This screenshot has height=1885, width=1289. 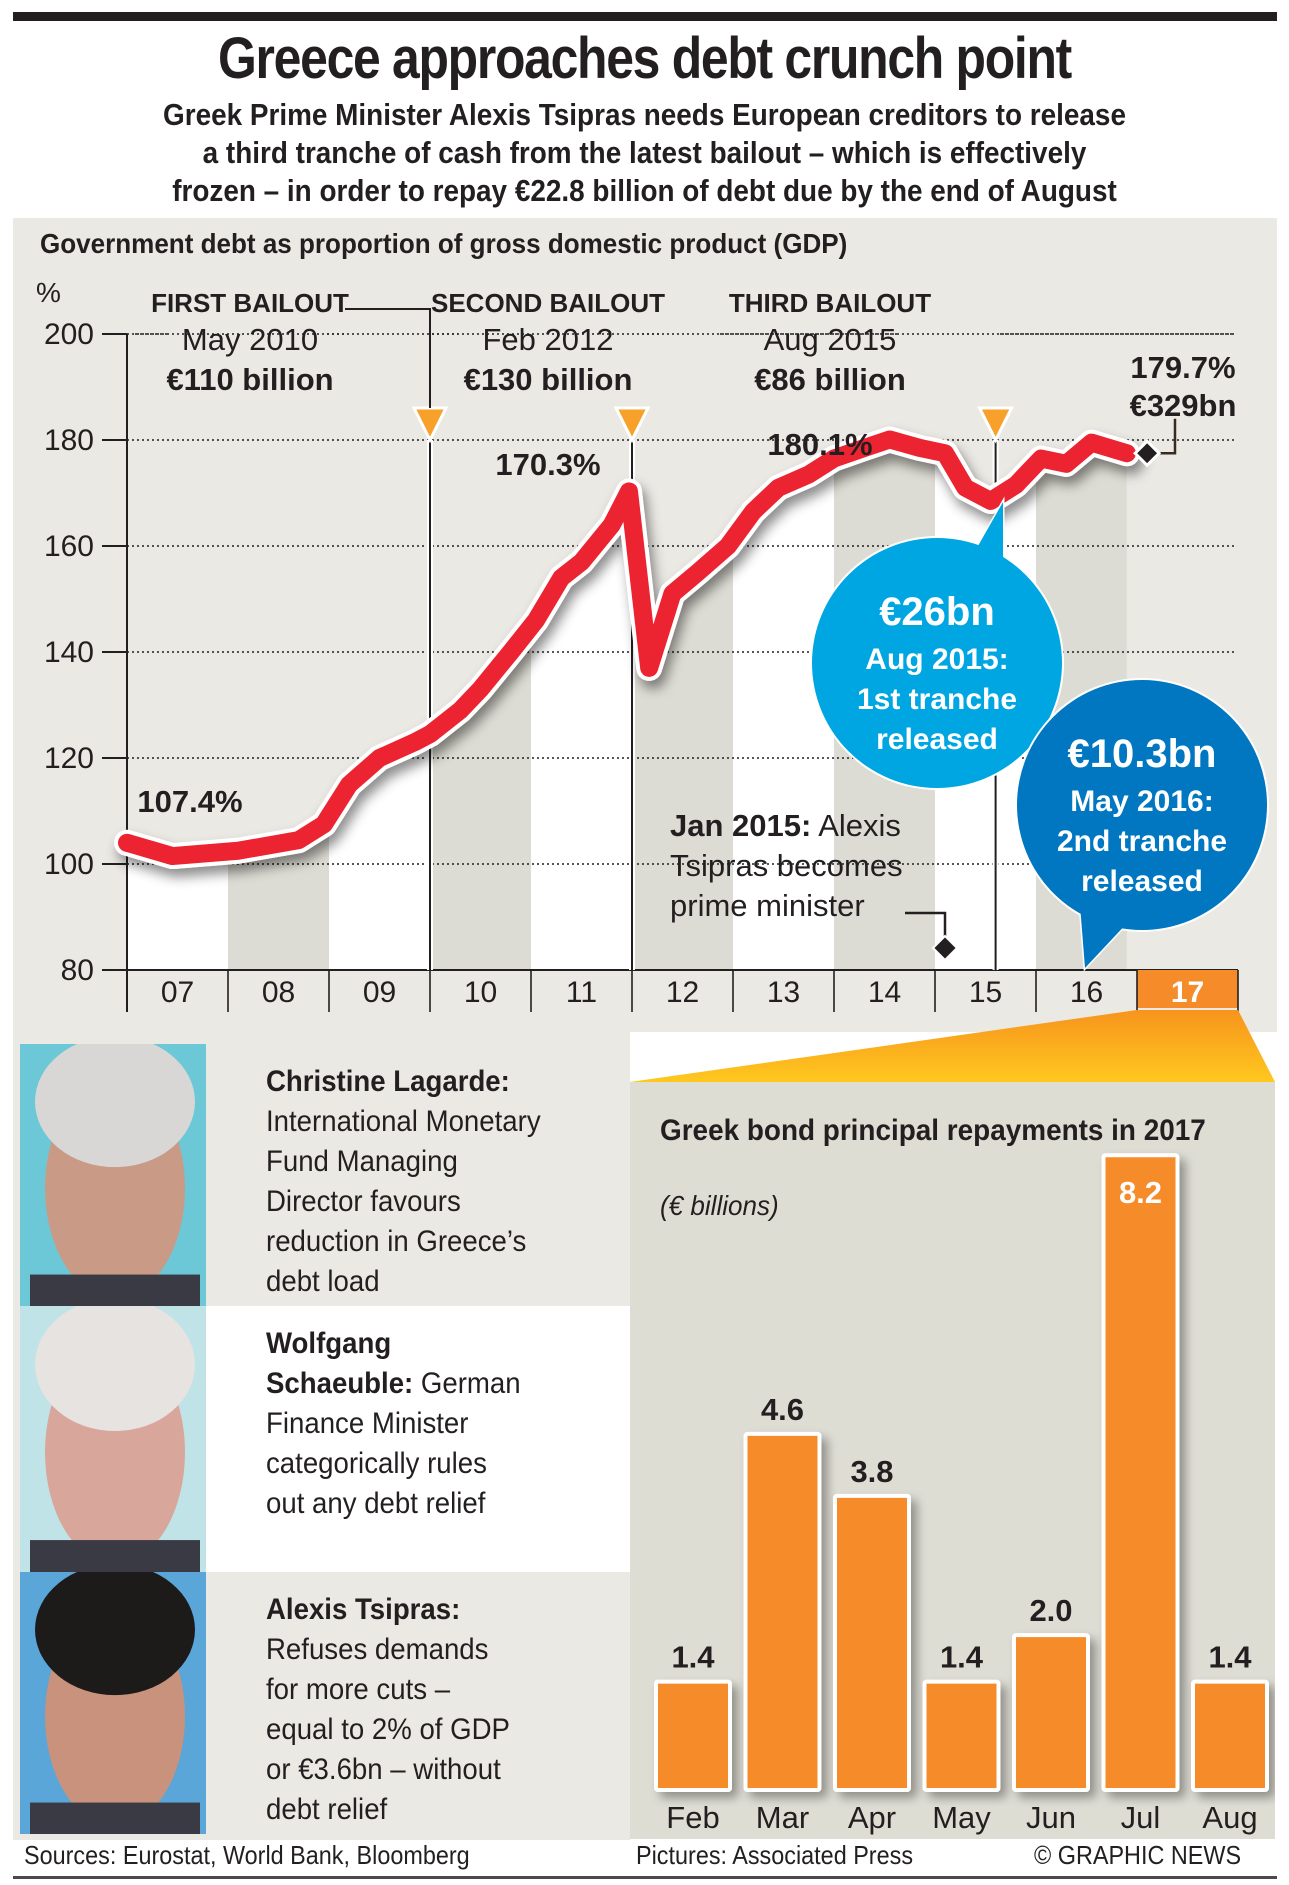 I want to click on portrait-schaeuble, so click(x=113, y=1439).